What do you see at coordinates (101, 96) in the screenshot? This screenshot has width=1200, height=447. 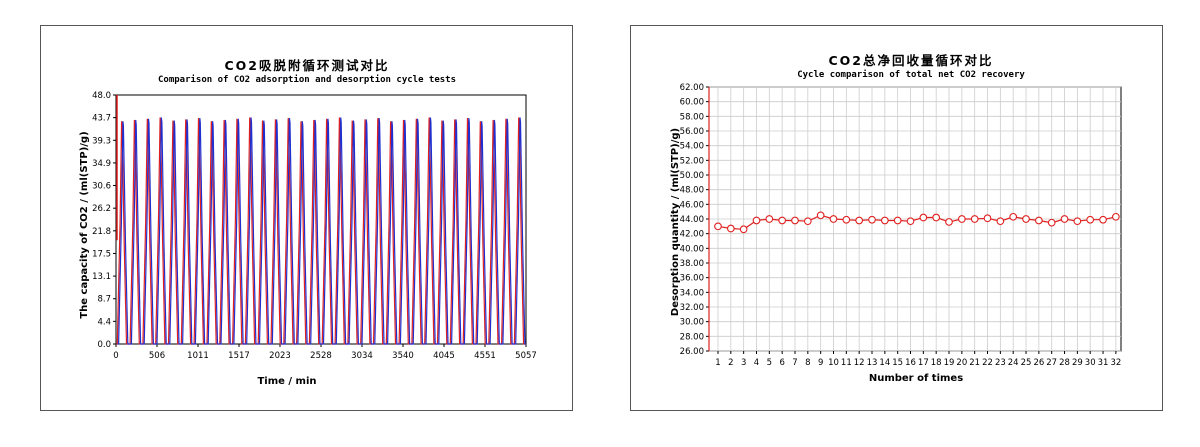 I see `y-tick-label: 48.0` at bounding box center [101, 96].